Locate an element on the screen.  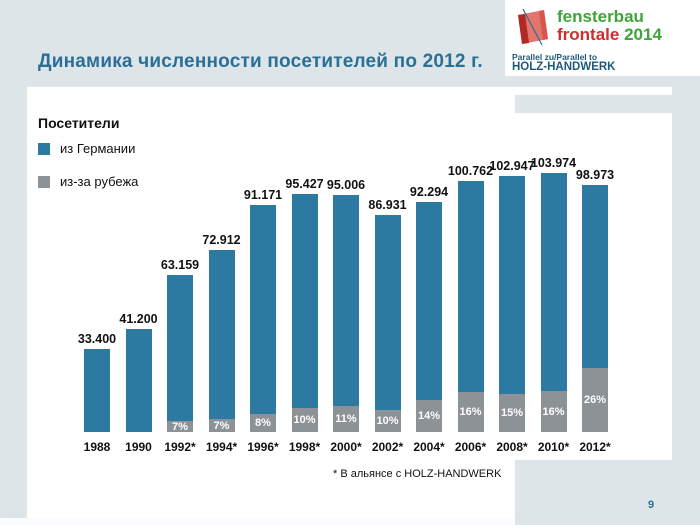
decor-band-top is located at coordinates (593, 104).